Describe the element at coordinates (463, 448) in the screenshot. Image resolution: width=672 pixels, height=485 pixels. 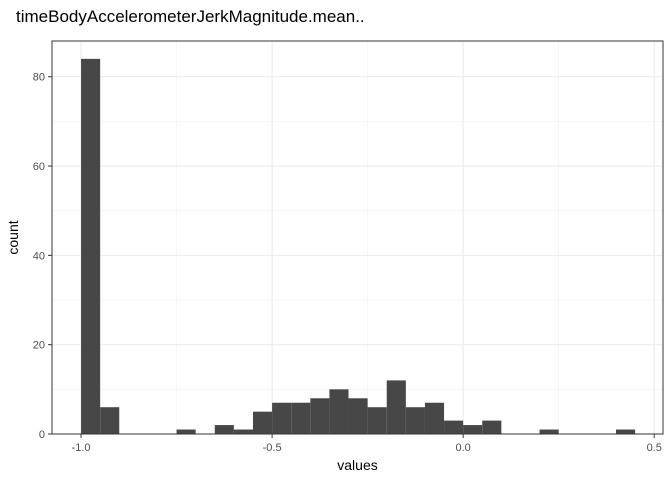
I see `x-tick-label: 0.0` at that location.